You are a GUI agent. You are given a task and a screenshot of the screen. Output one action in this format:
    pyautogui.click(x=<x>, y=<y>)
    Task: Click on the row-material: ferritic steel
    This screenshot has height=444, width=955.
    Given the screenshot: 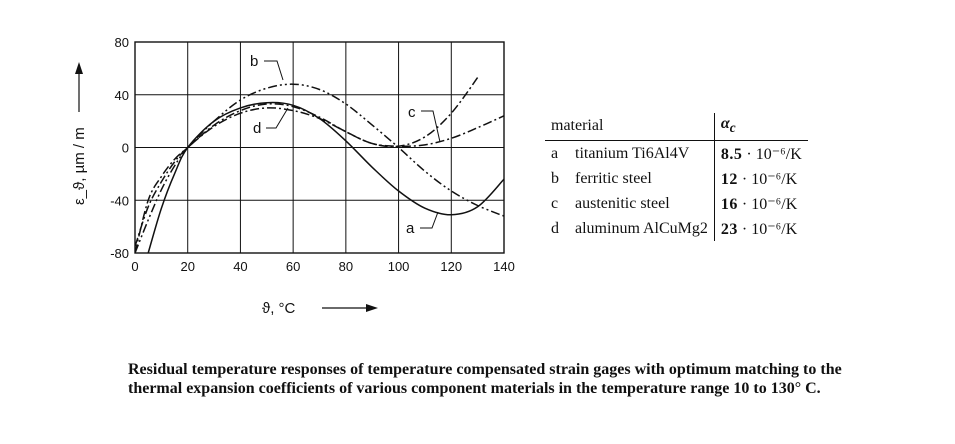 What is the action you would take?
    pyautogui.click(x=613, y=179)
    